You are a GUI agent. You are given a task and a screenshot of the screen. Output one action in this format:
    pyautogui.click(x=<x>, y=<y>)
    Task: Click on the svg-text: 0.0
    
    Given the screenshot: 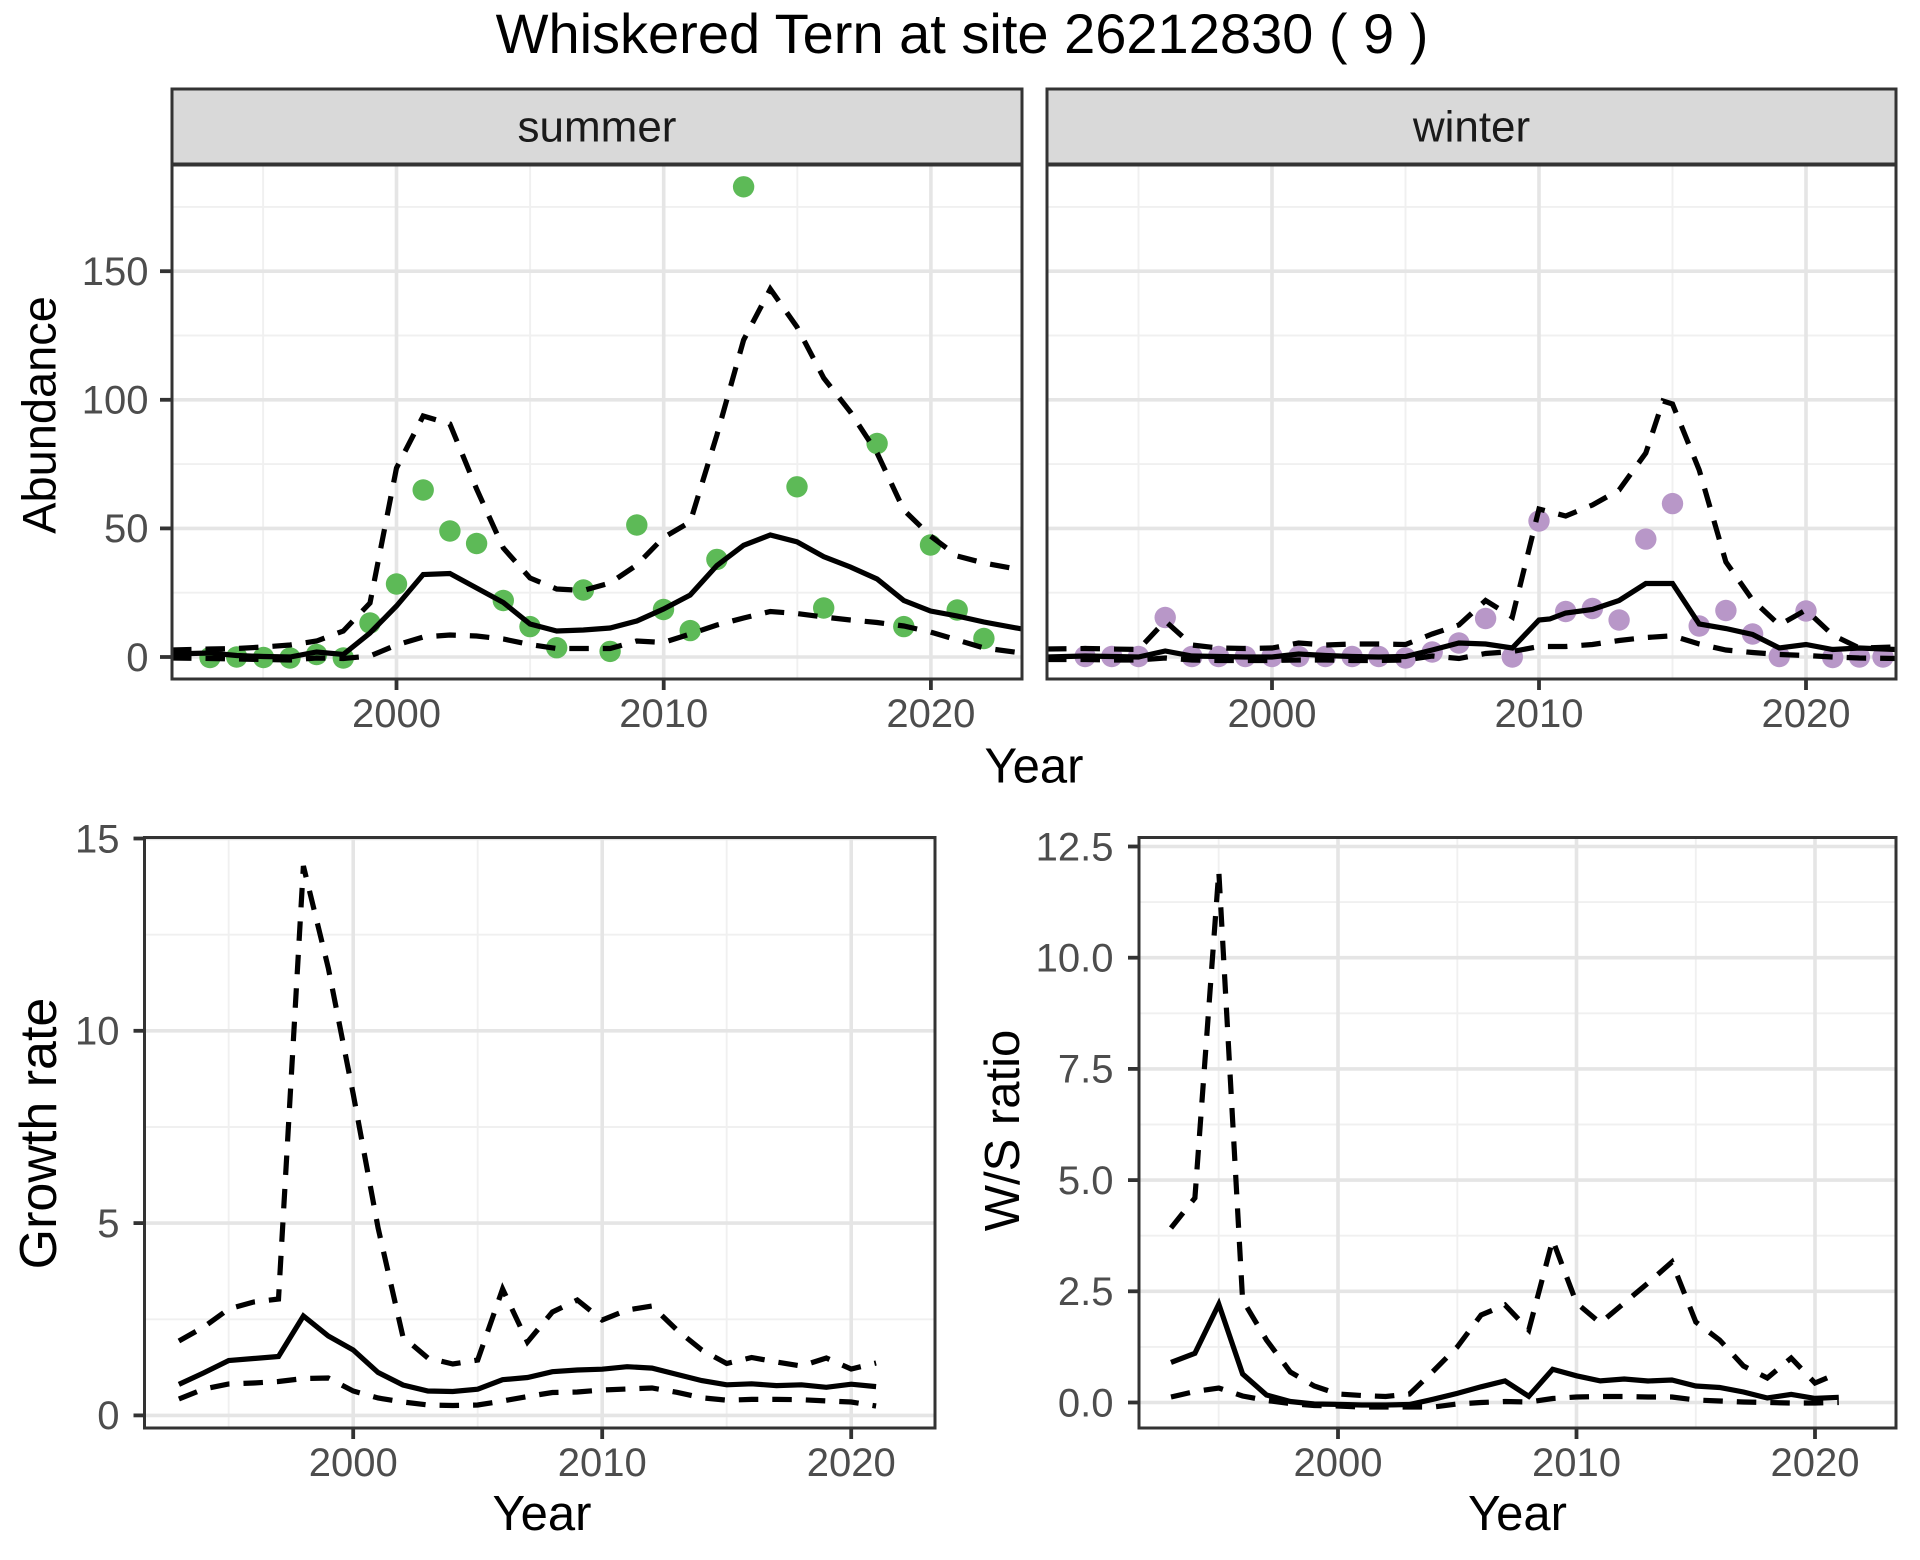 What is the action you would take?
    pyautogui.click(x=1086, y=1403)
    